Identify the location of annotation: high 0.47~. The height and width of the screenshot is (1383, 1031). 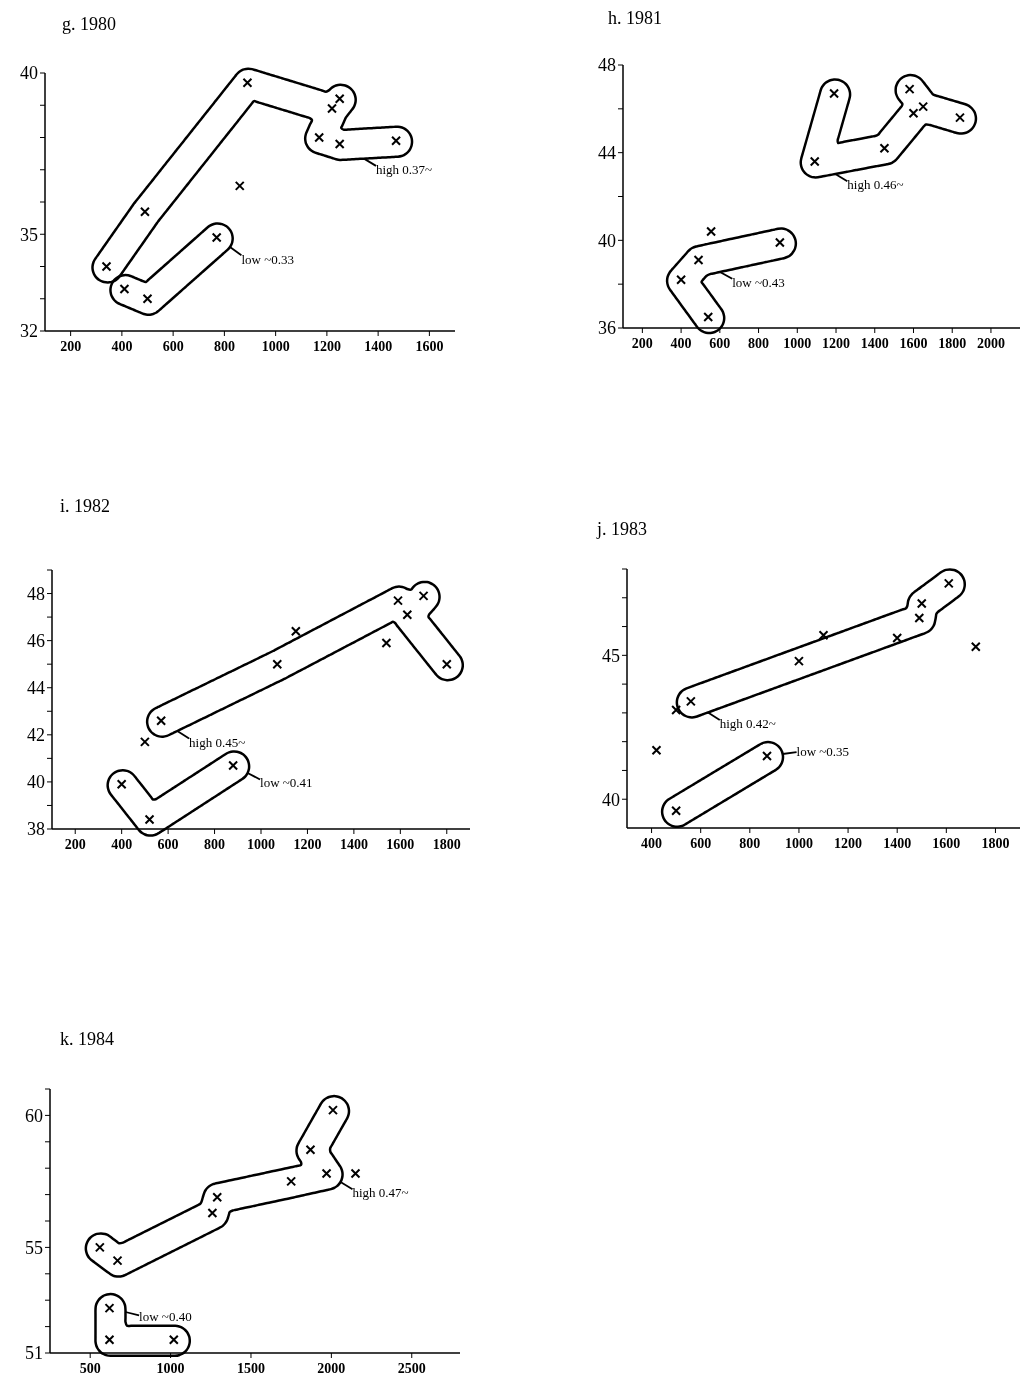
(380, 1193).